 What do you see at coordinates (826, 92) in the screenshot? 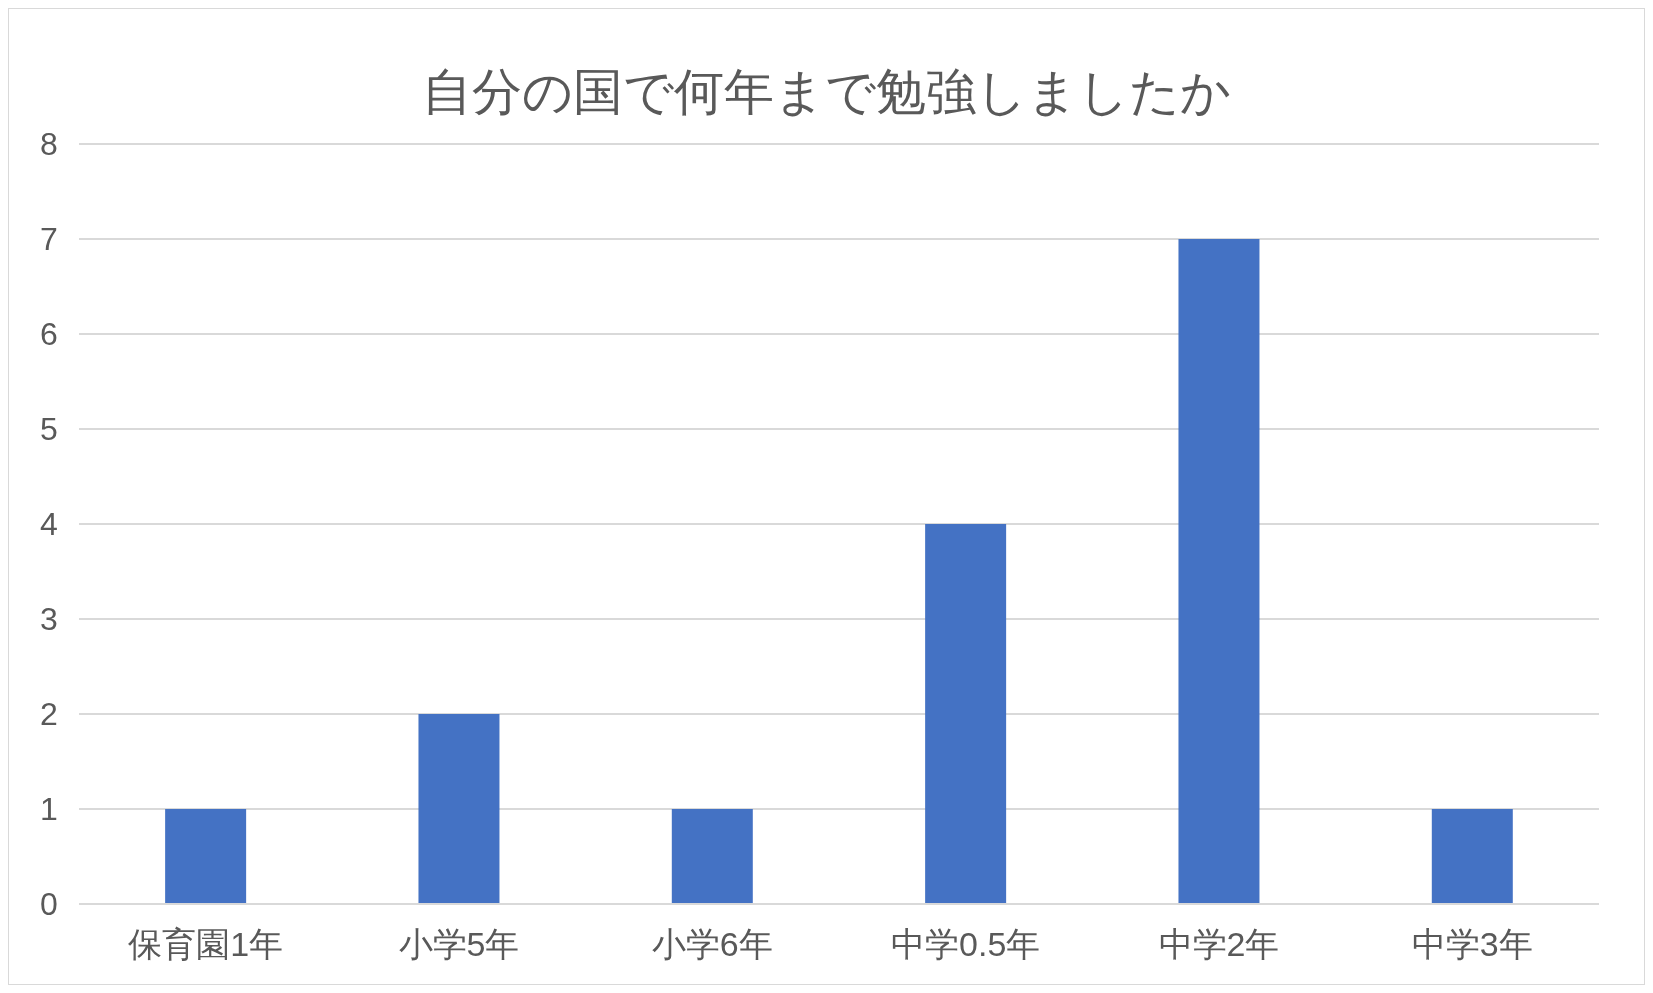
I see `chart-title: 自分の国で何年まで勉強しましたか` at bounding box center [826, 92].